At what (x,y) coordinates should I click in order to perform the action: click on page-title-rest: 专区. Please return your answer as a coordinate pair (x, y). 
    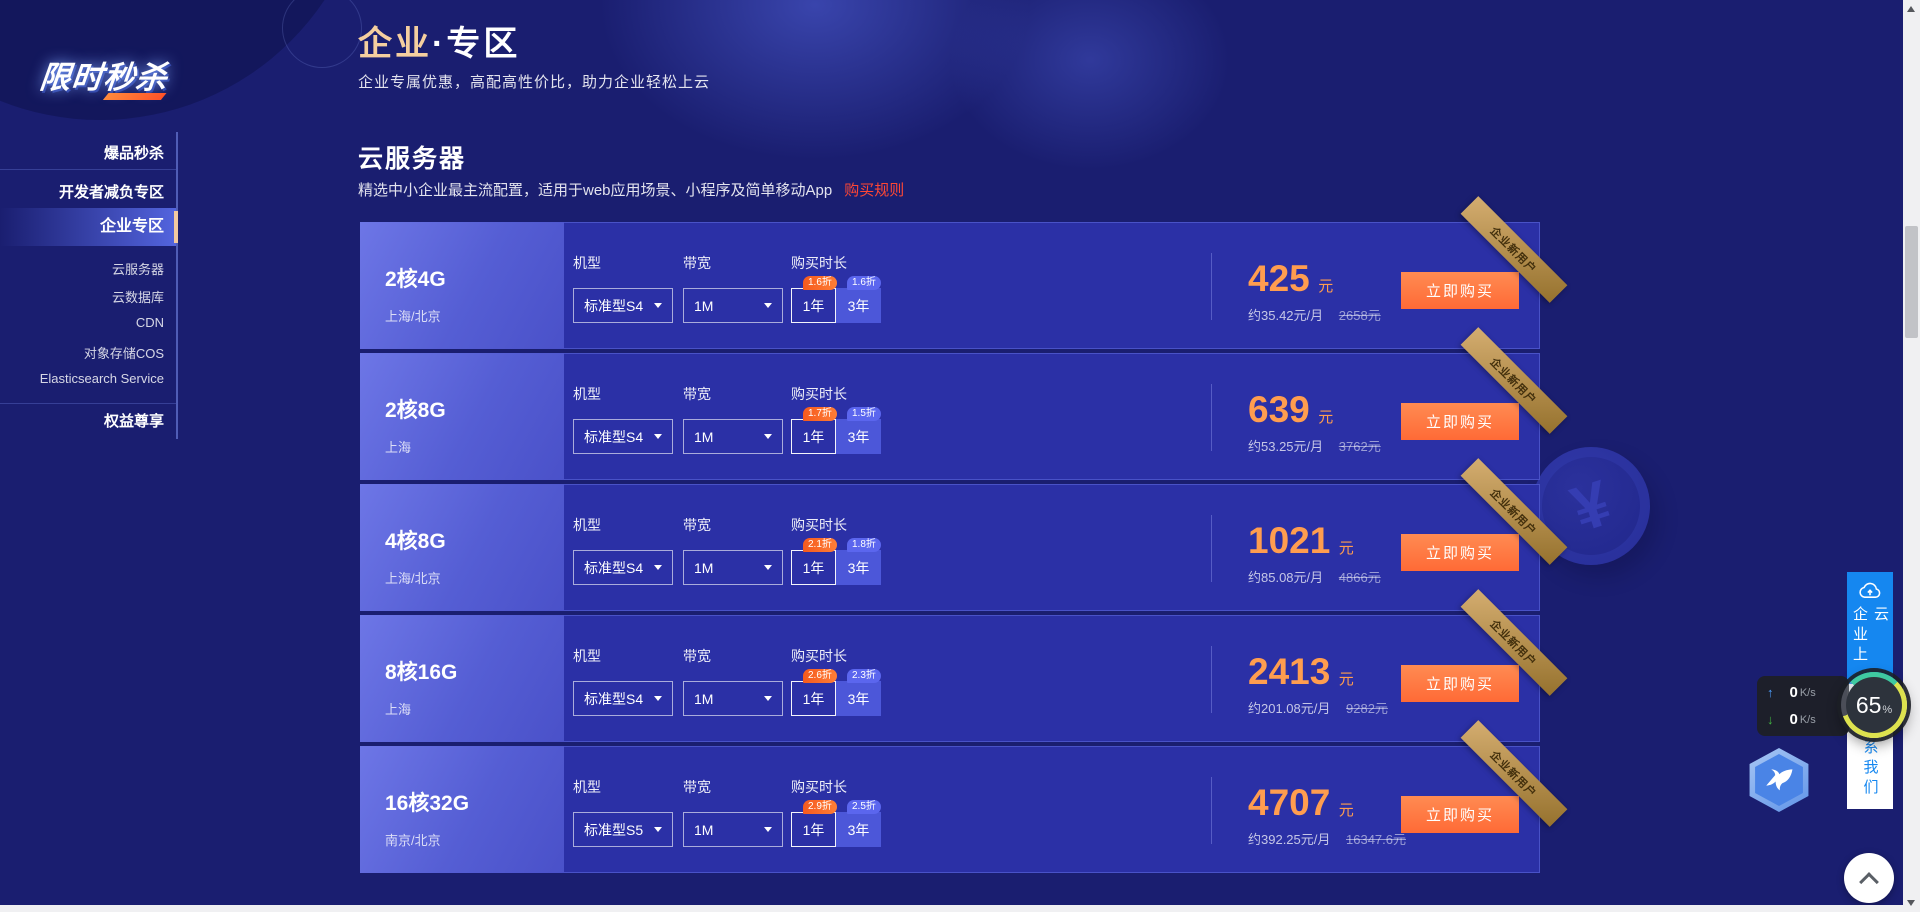
    Looking at the image, I should click on (483, 44).